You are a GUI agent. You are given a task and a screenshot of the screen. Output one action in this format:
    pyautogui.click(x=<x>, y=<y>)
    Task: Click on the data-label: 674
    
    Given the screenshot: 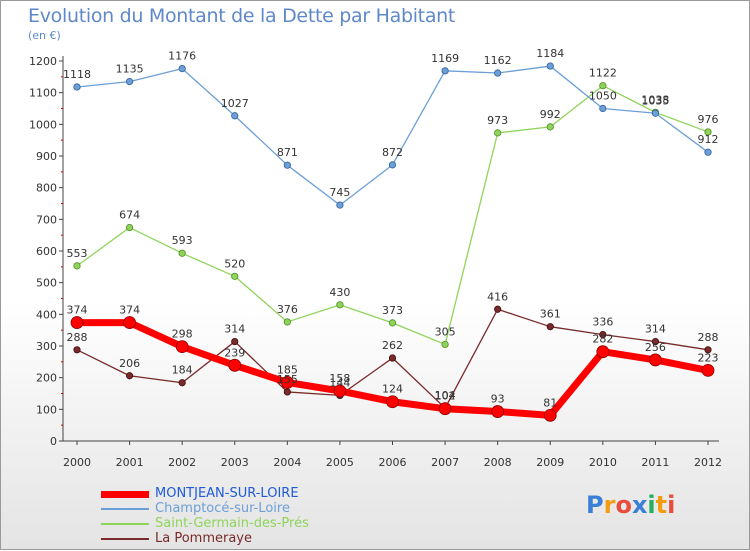 What is the action you would take?
    pyautogui.click(x=129, y=215)
    